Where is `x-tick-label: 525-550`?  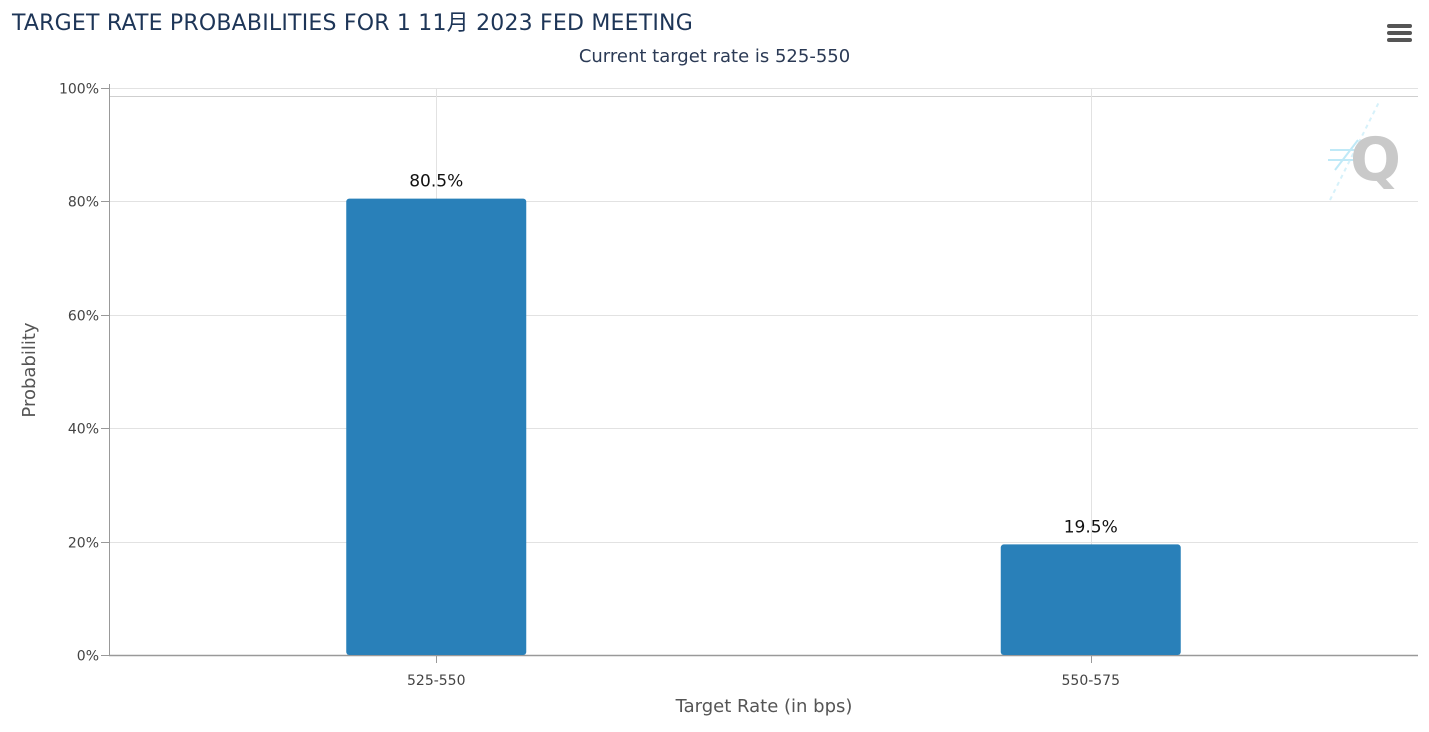 x-tick-label: 525-550 is located at coordinates (436, 681).